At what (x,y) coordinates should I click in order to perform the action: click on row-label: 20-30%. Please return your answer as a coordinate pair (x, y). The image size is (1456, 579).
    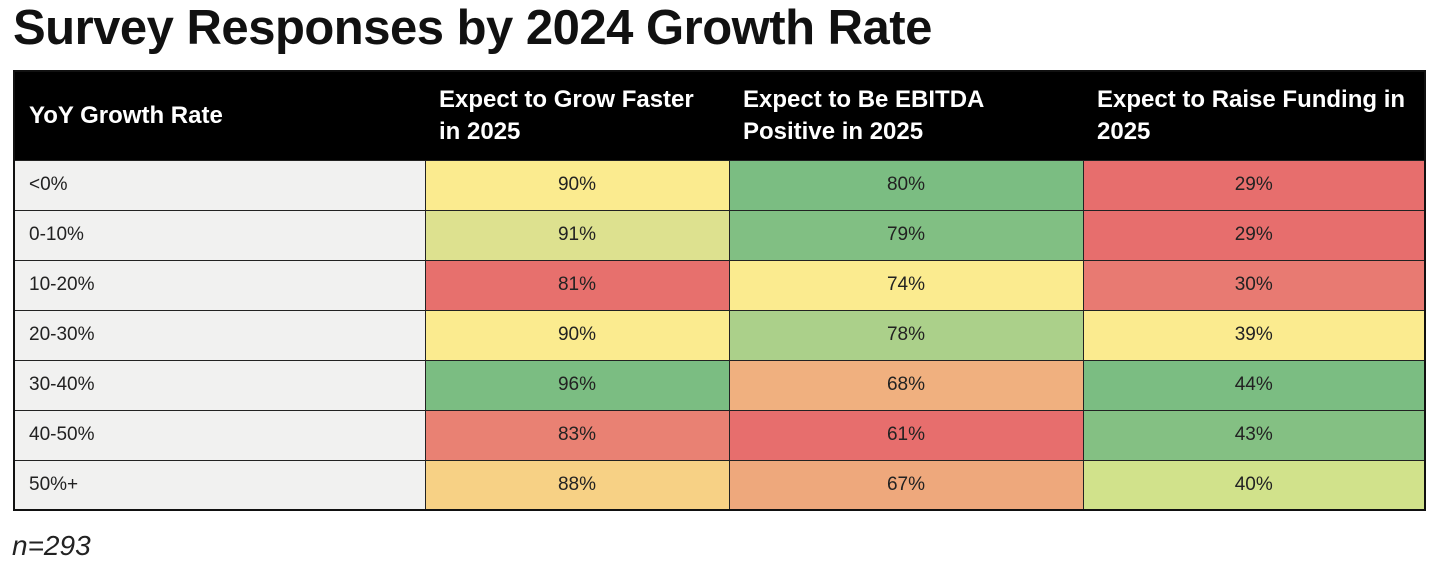
    Looking at the image, I should click on (219, 334).